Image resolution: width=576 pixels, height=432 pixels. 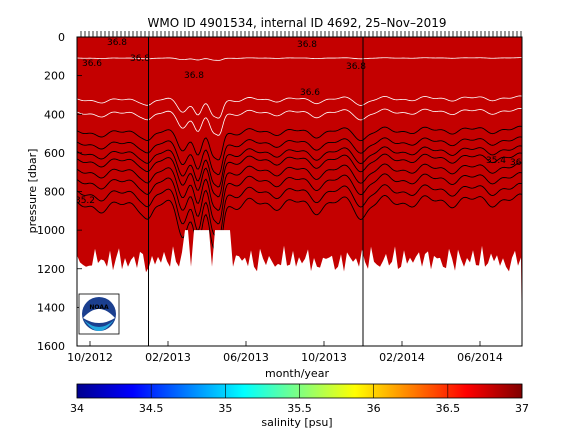 What do you see at coordinates (225, 408) in the screenshot?
I see `colorbar-tick-label: 35` at bounding box center [225, 408].